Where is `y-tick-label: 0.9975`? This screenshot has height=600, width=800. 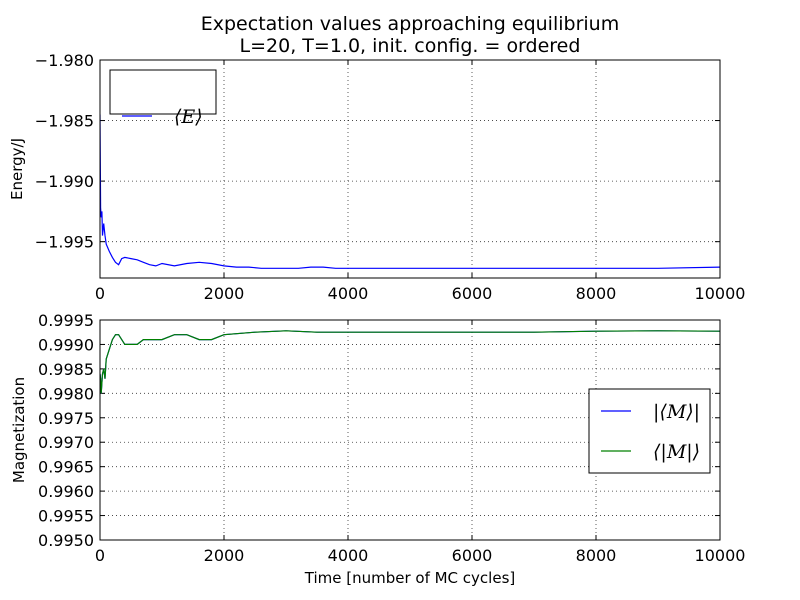 y-tick-label: 0.9975 is located at coordinates (66, 418).